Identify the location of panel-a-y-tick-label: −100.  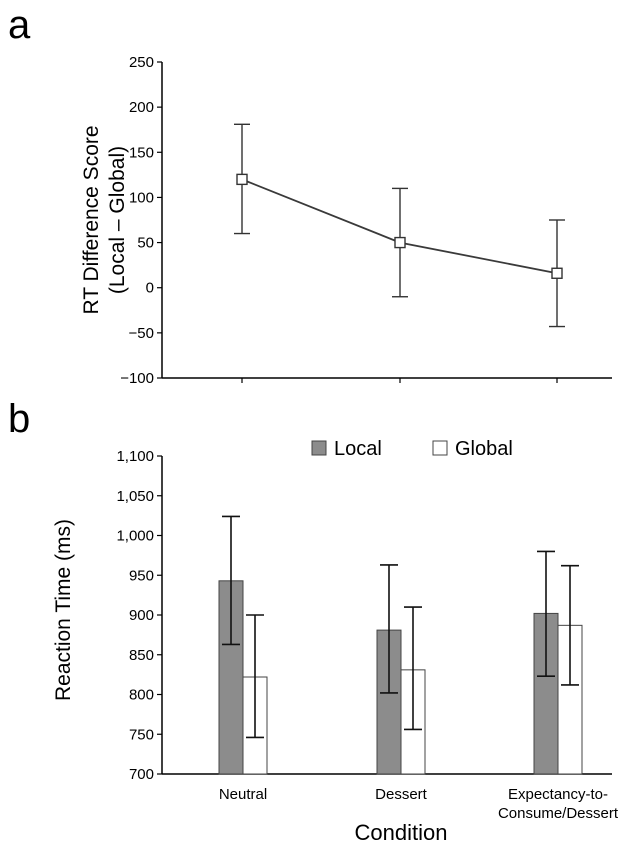
(137, 378).